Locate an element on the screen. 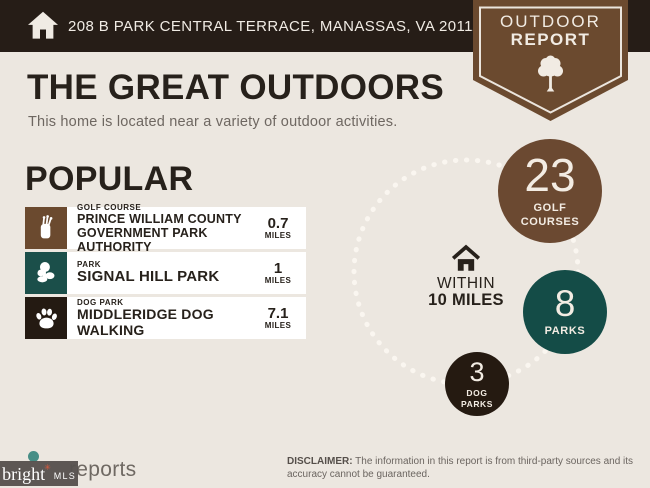 The width and height of the screenshot is (650, 488). place-name: SIGNAL HILL PARK is located at coordinates (148, 277).